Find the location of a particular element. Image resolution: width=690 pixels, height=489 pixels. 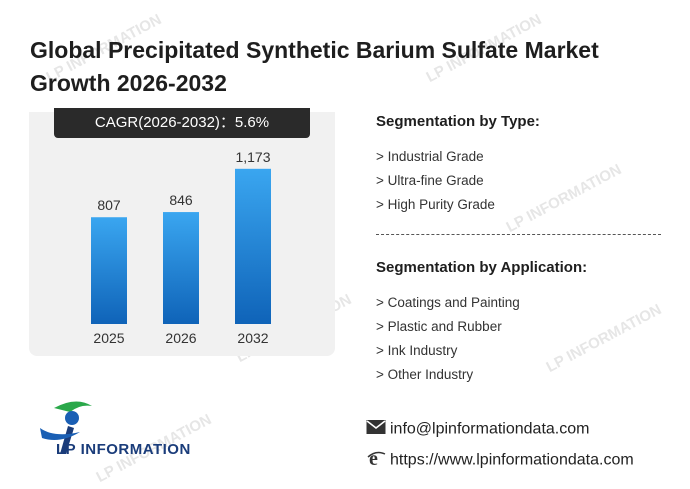

value-label: 846 is located at coordinates (181, 200).